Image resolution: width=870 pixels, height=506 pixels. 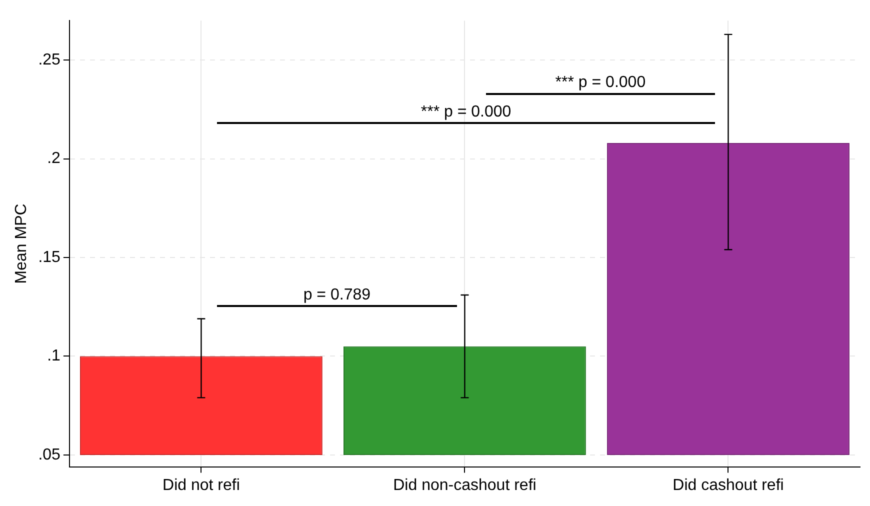 I want to click on y-tick-label: .25, so click(x=49, y=59).